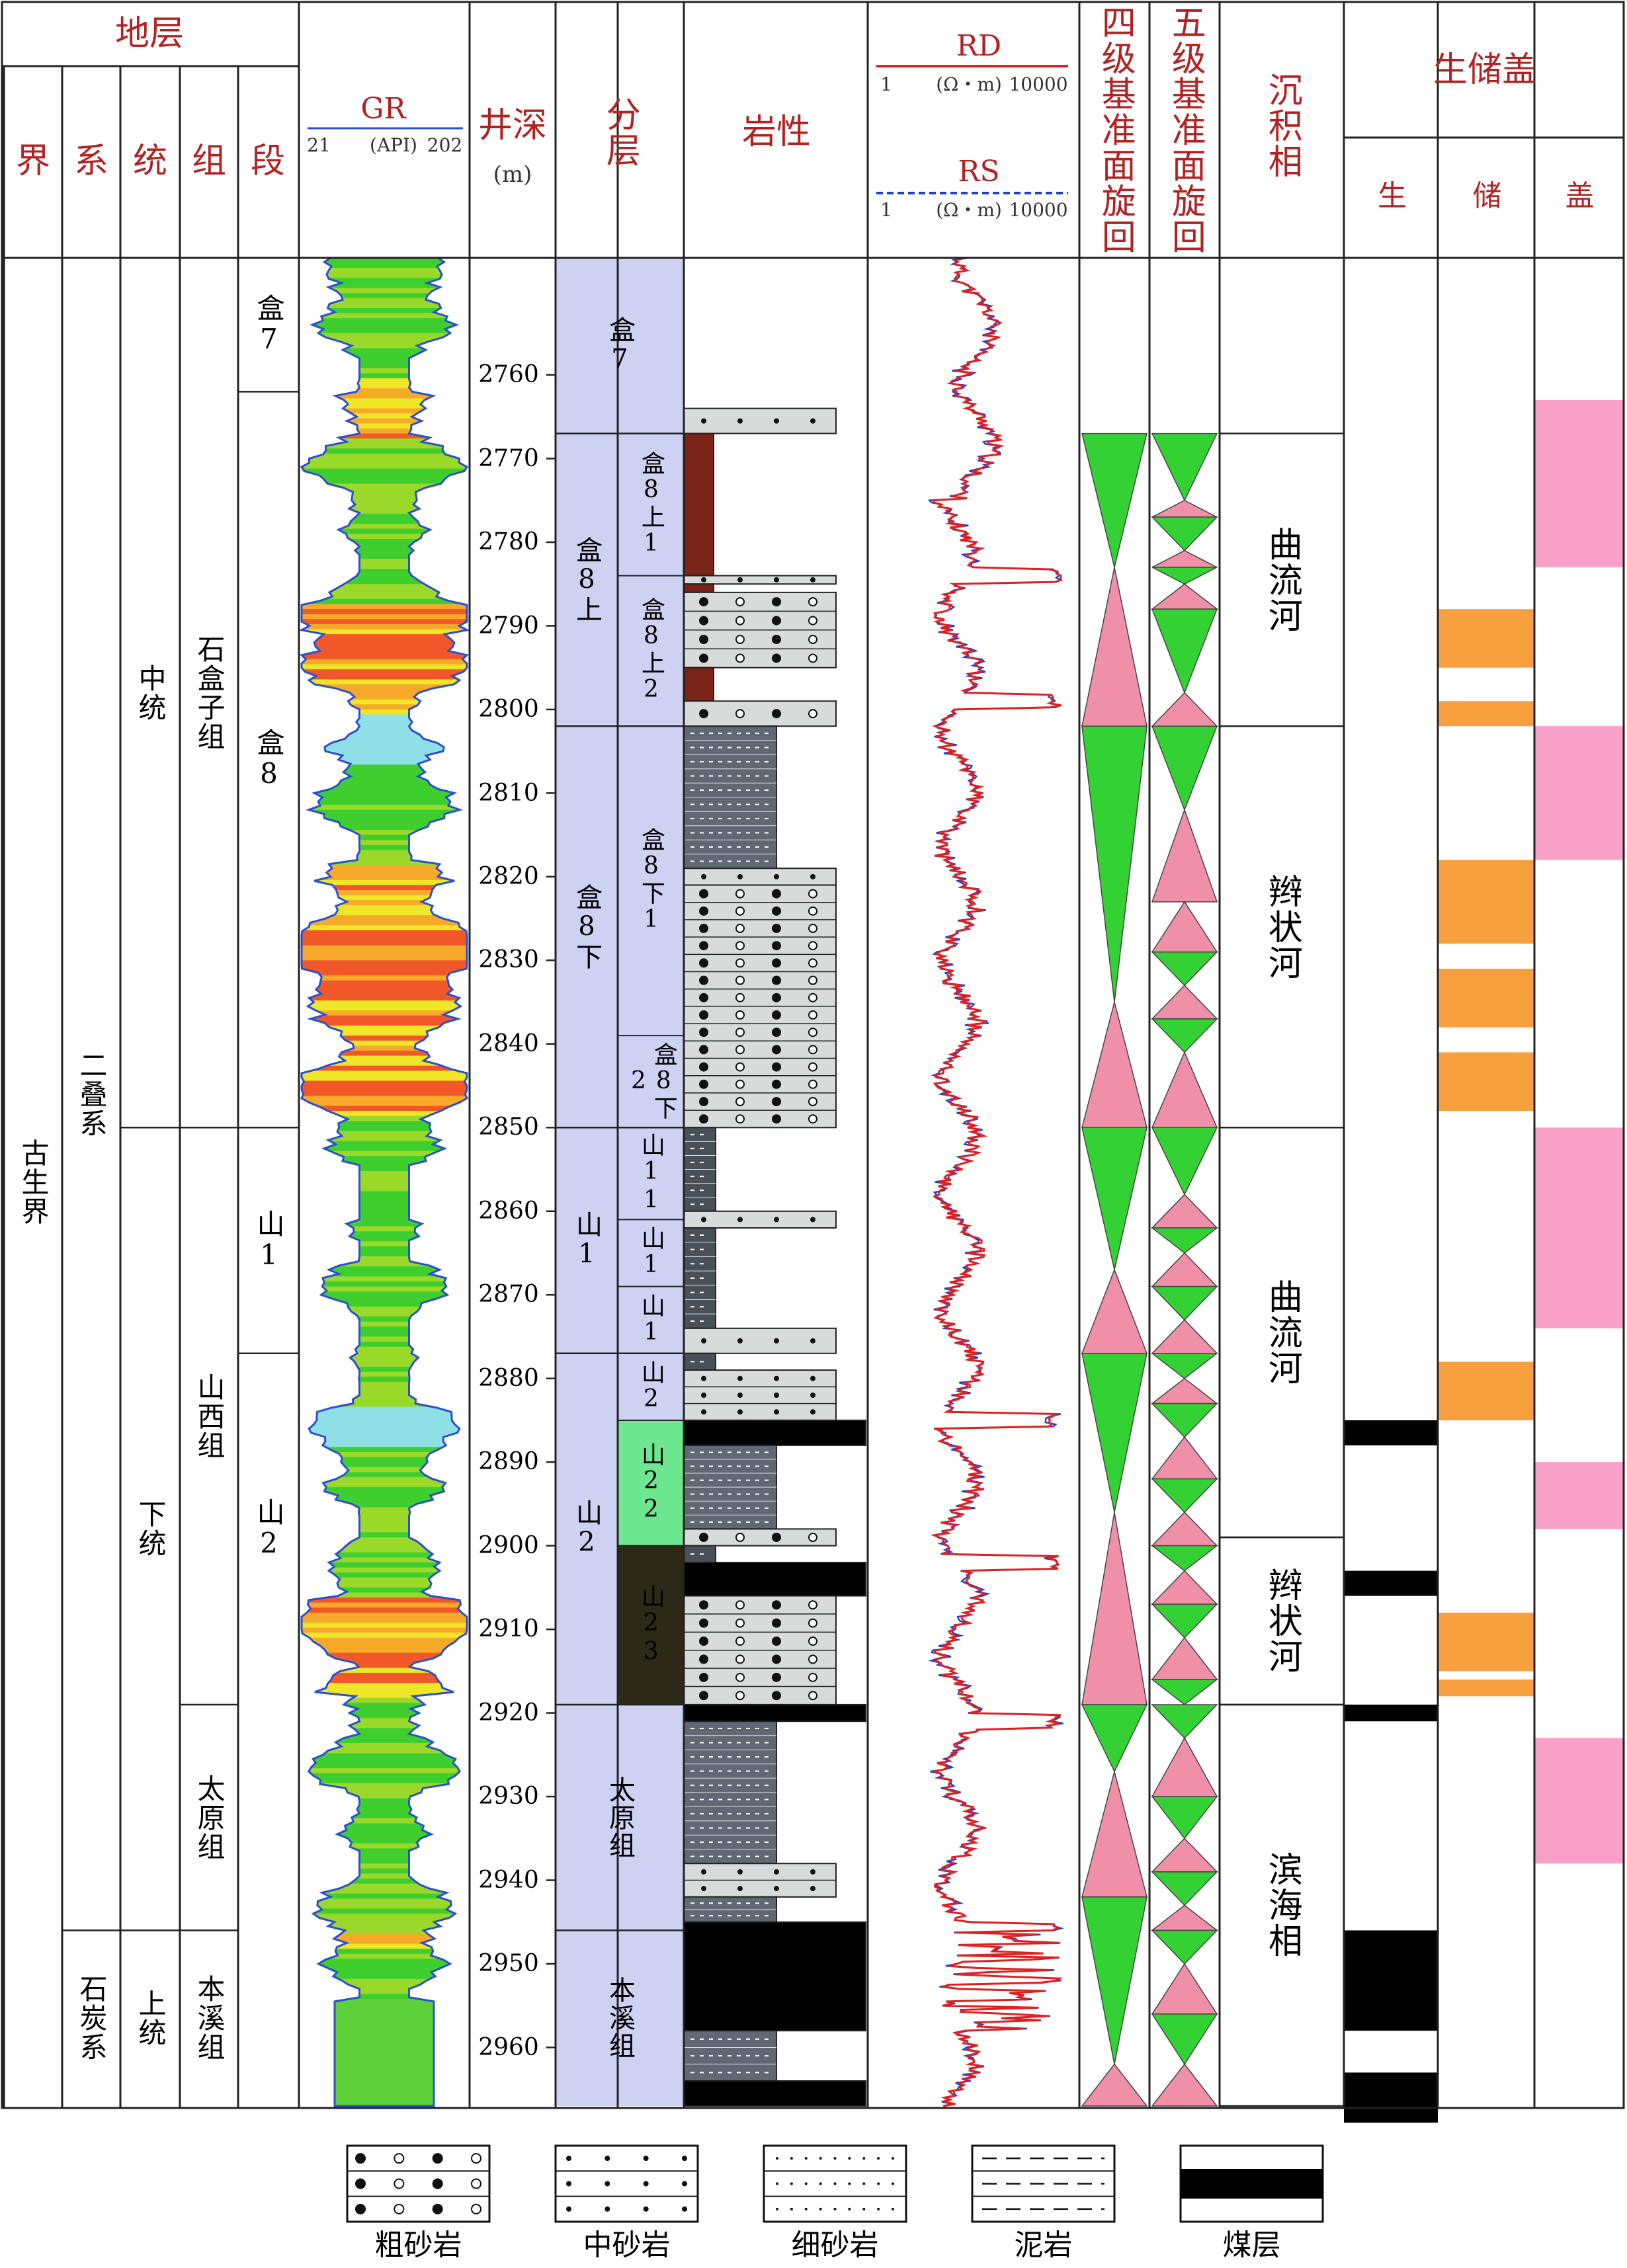 The width and height of the screenshot is (1627, 2268). Describe the element at coordinates (208, 161) in the screenshot. I see `header-zu: 组` at that location.